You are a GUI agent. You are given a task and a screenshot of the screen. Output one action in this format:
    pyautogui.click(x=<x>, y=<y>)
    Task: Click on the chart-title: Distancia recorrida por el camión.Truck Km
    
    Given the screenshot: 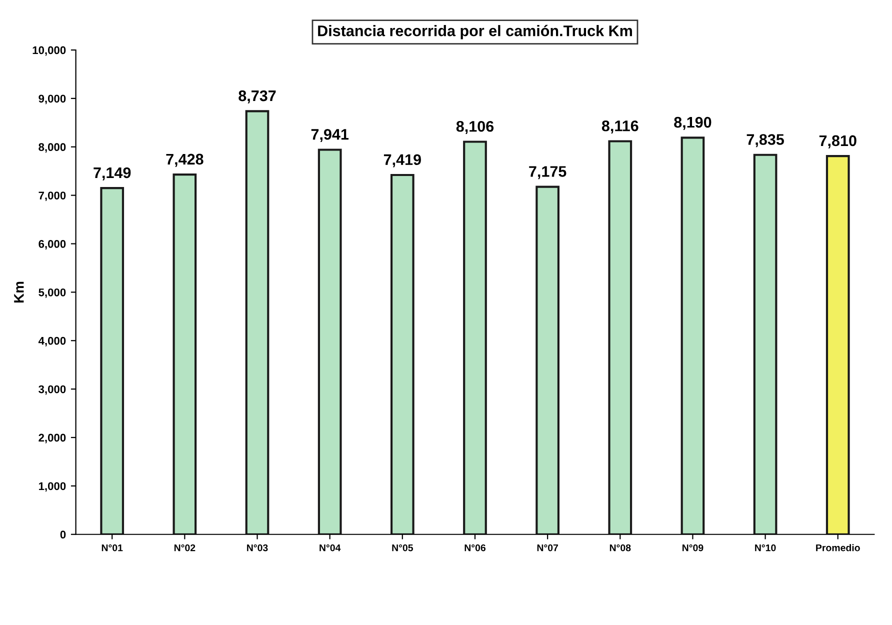 What is the action you would take?
    pyautogui.click(x=475, y=32)
    